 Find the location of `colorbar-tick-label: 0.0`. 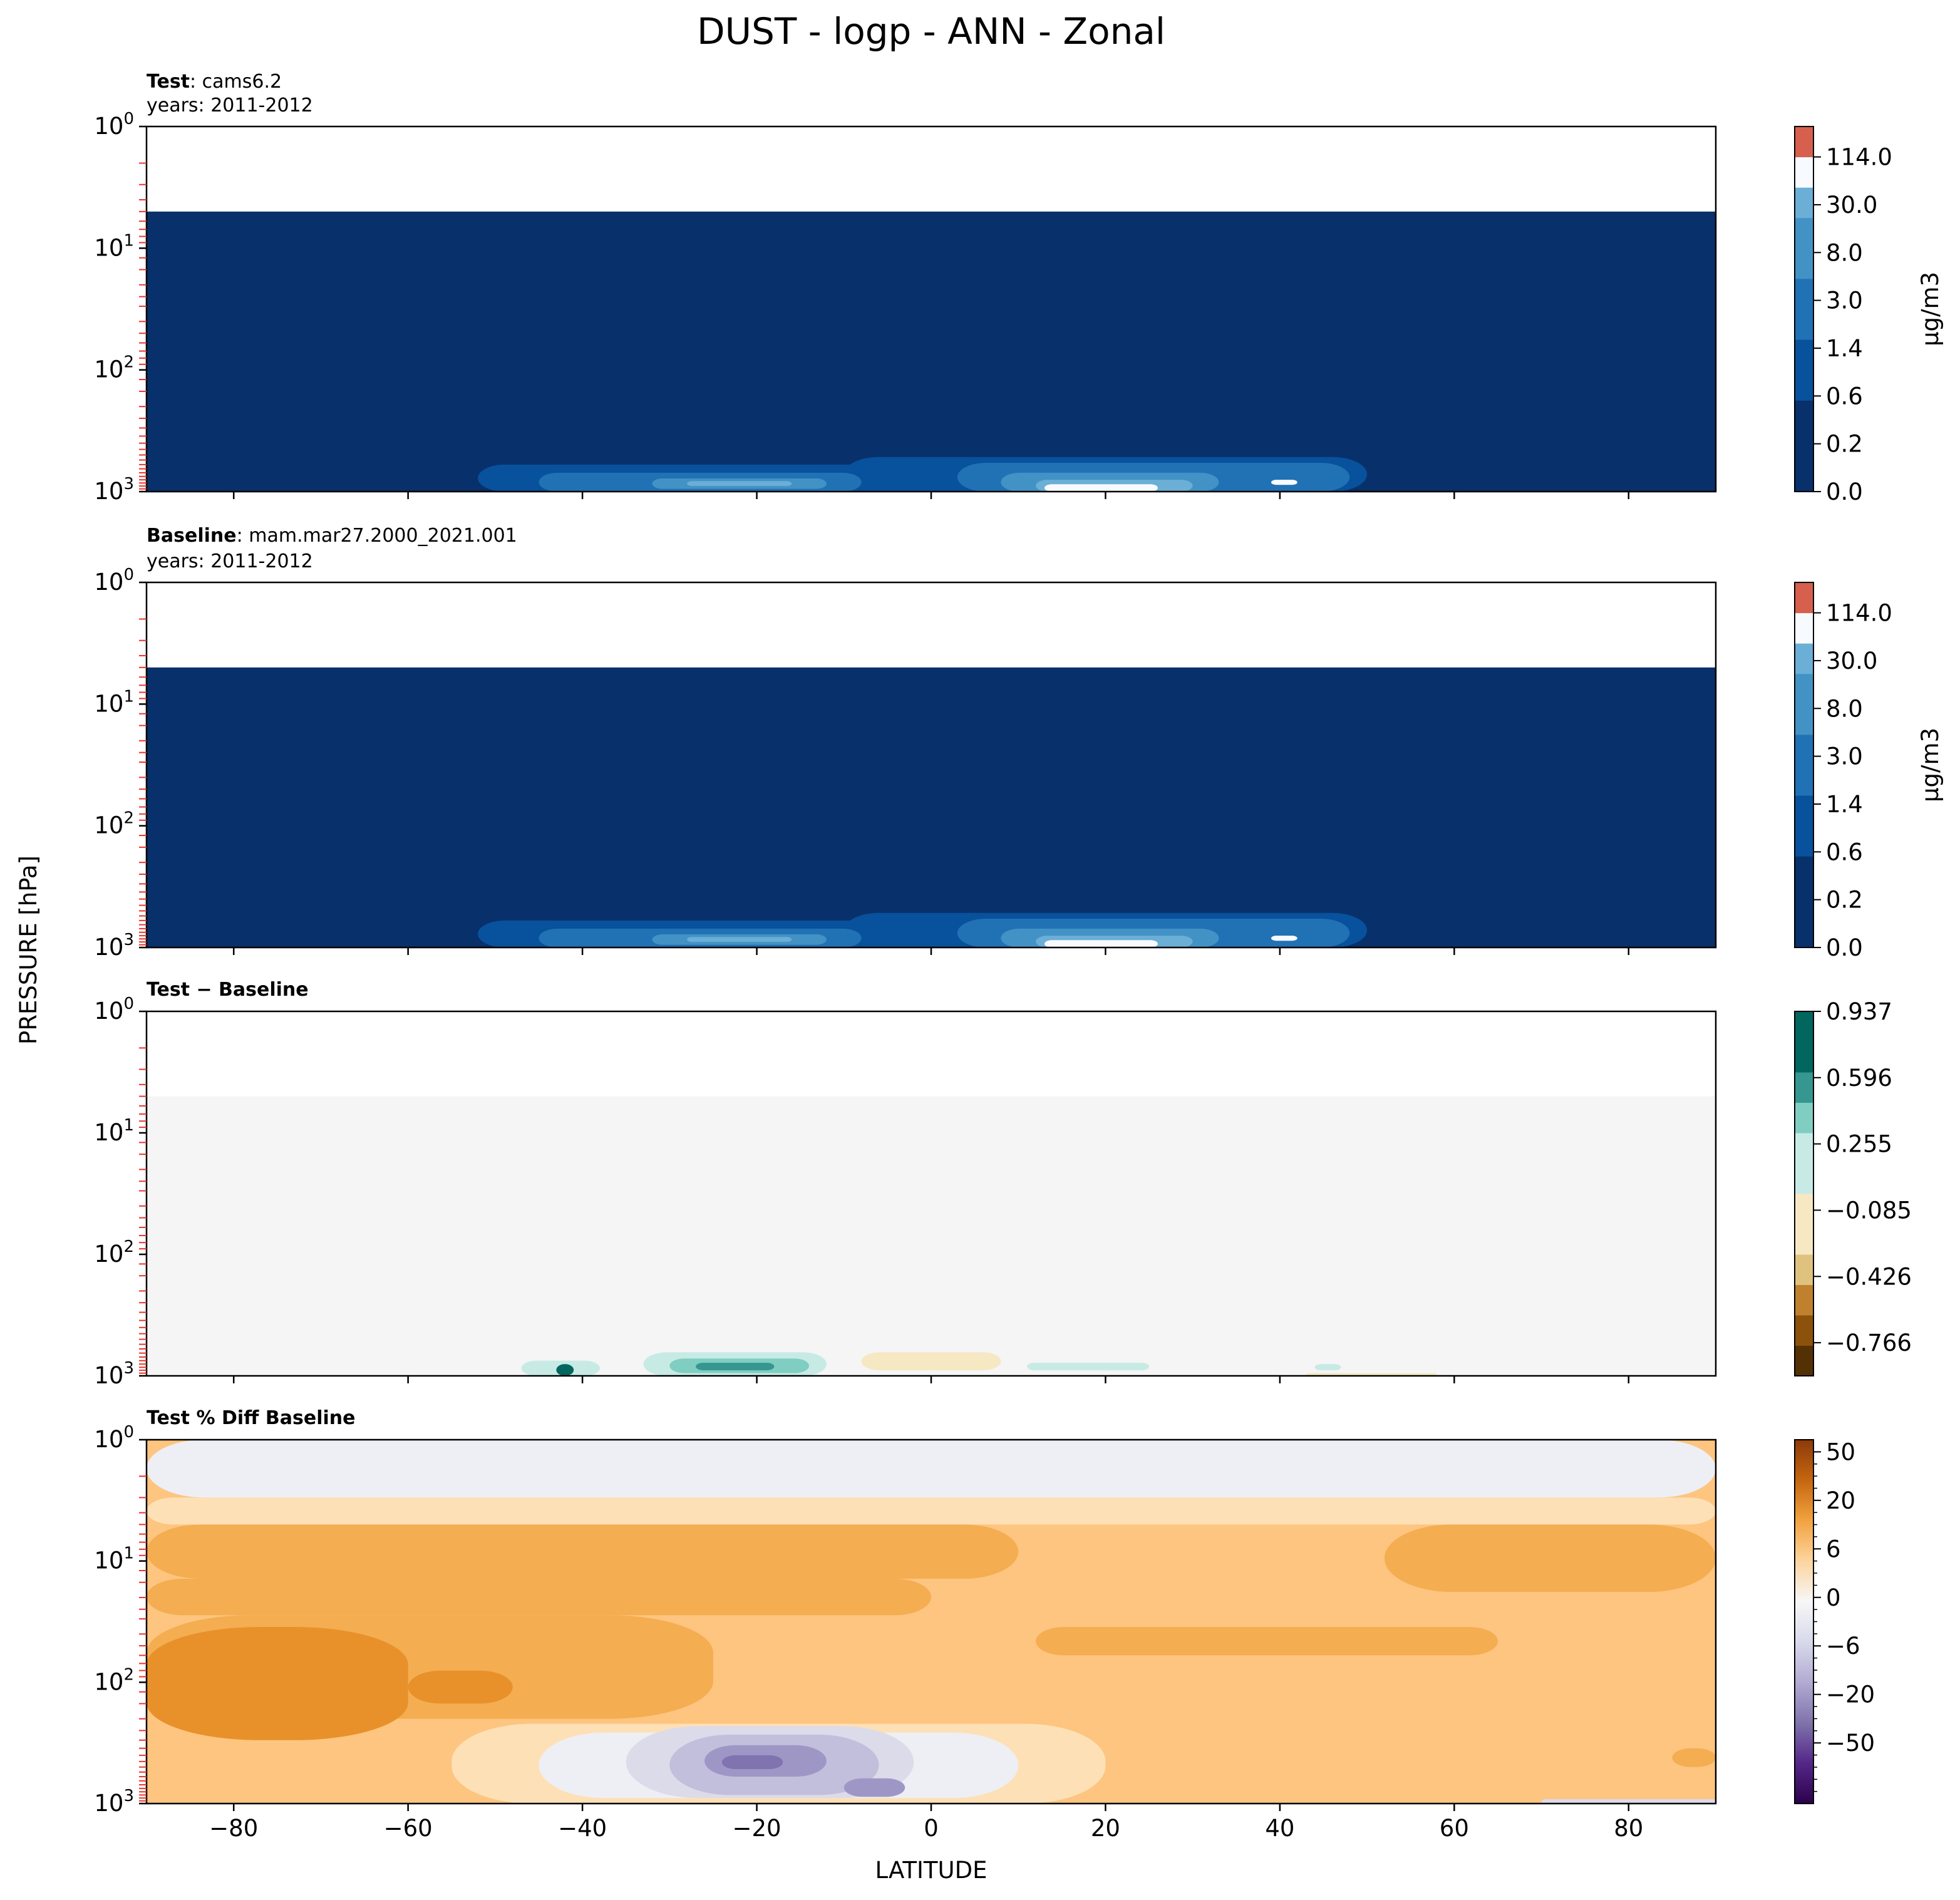

colorbar-tick-label: 0.0 is located at coordinates (1844, 947).